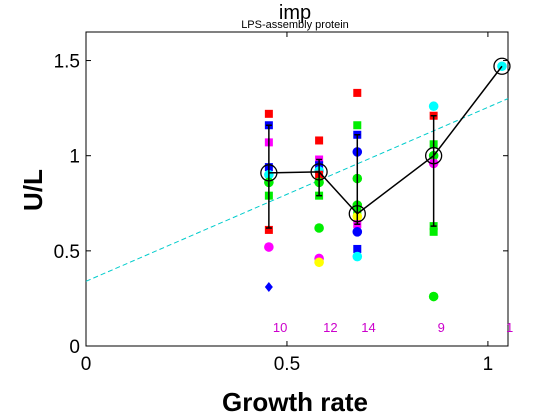  Describe the element at coordinates (67, 62) in the screenshot. I see `y-tick-label: 1.5` at that location.